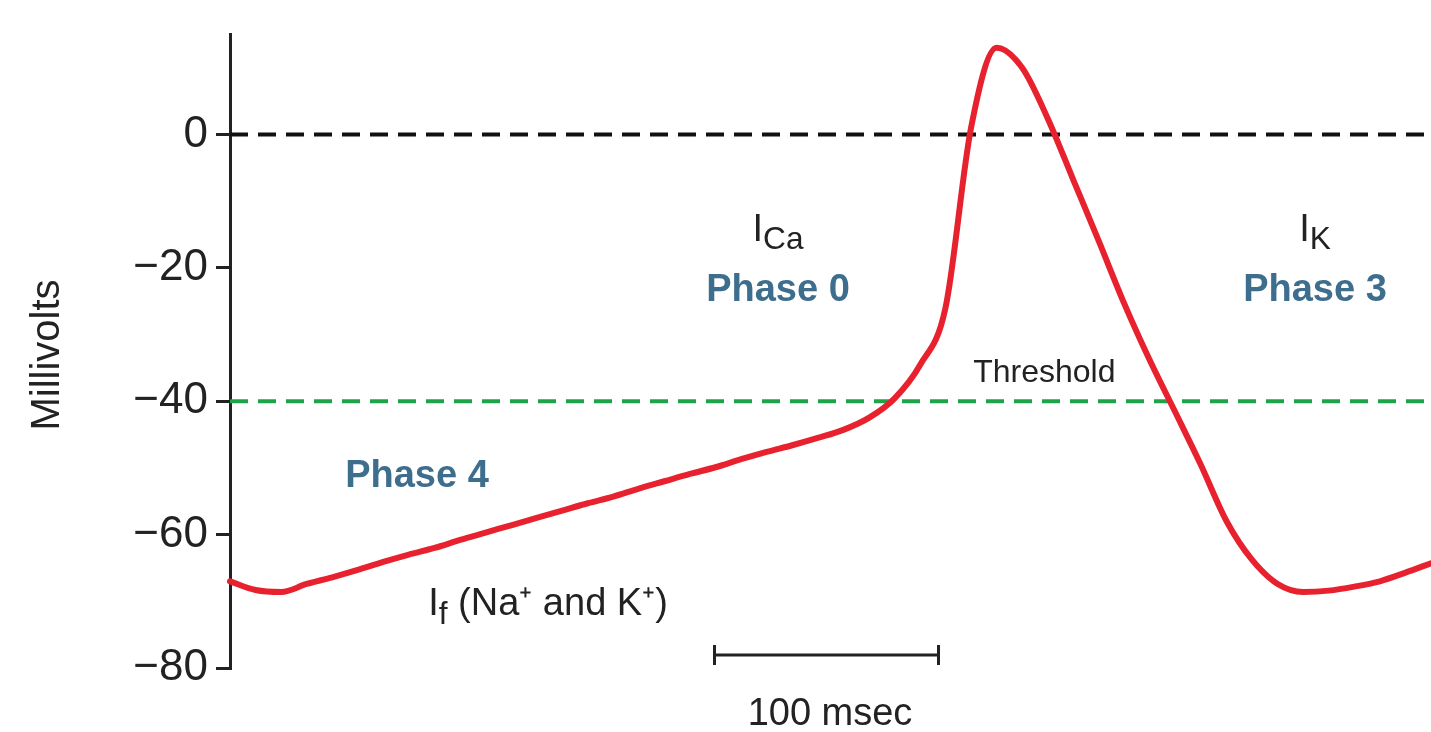 The image size is (1431, 732). What do you see at coordinates (830, 711) in the screenshot?
I see `text: 100 msec` at bounding box center [830, 711].